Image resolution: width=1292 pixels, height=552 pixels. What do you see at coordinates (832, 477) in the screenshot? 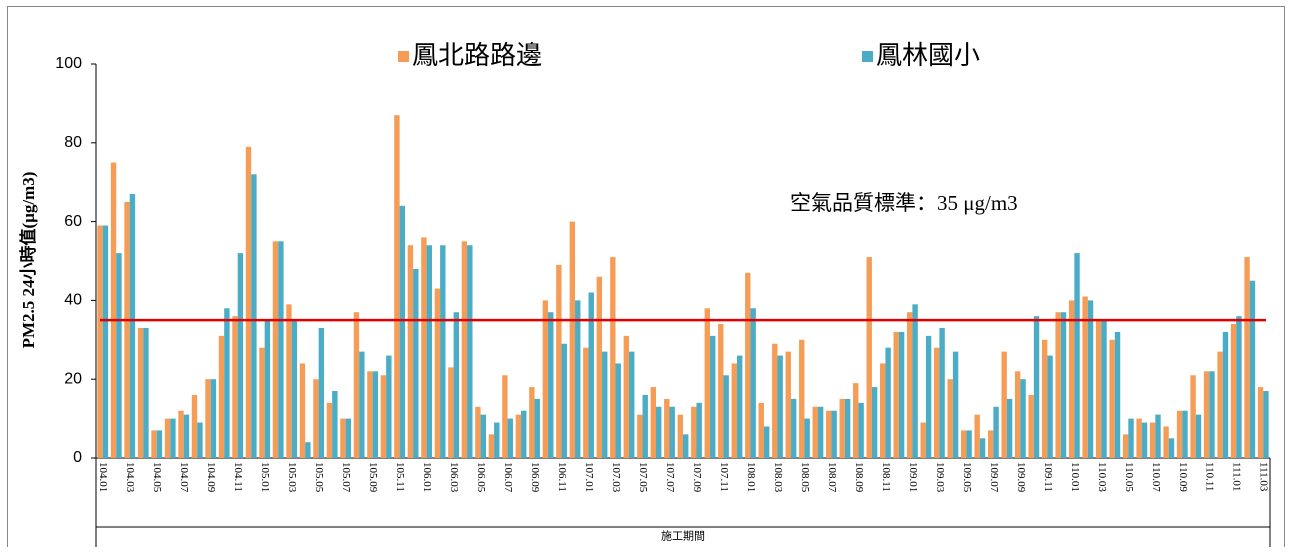
I see `x-tick-label: 108.07` at bounding box center [832, 477].